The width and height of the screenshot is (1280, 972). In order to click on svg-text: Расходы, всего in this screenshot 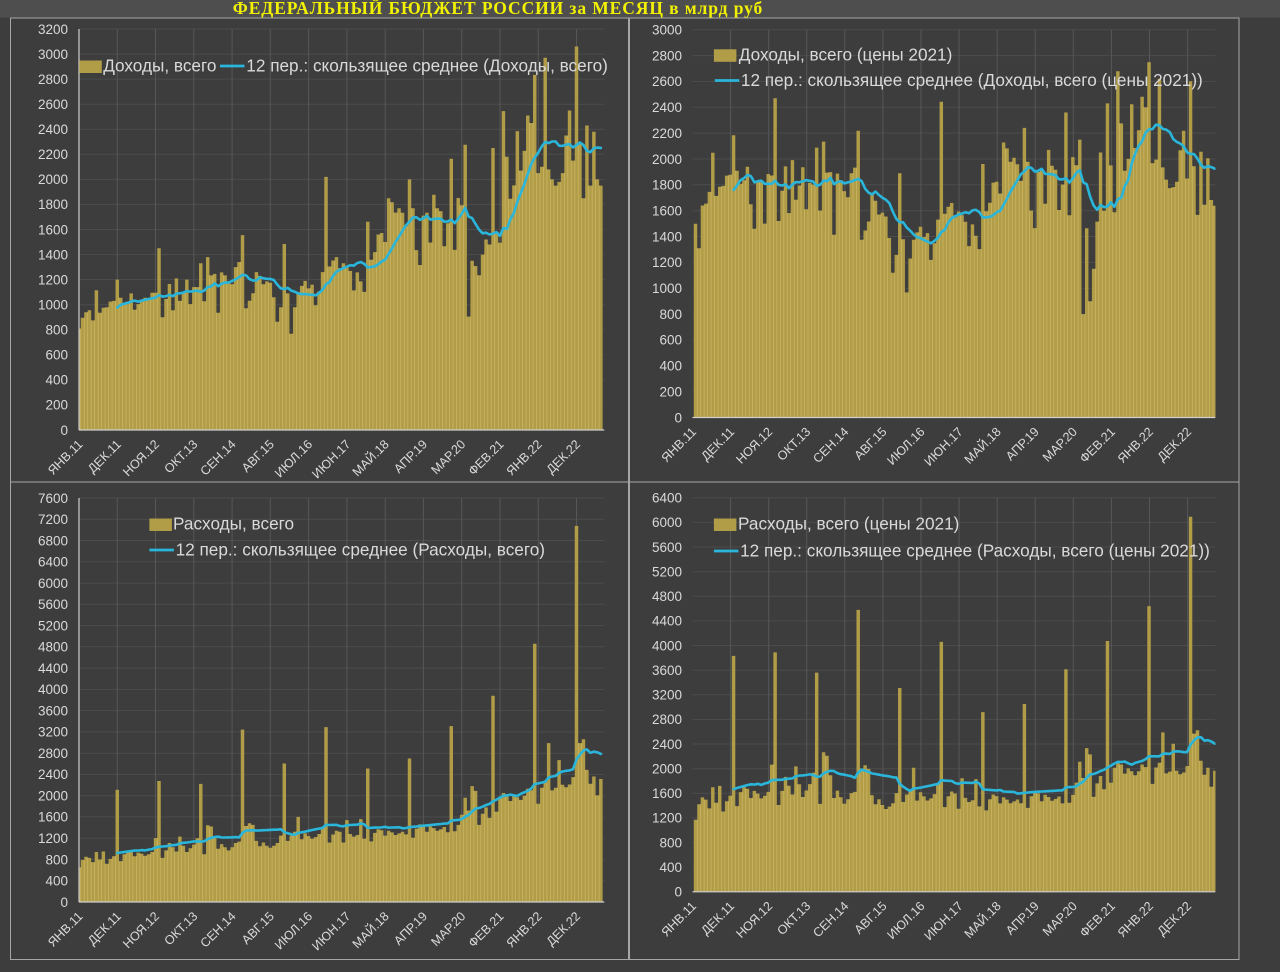, I will do `click(233, 524)`.